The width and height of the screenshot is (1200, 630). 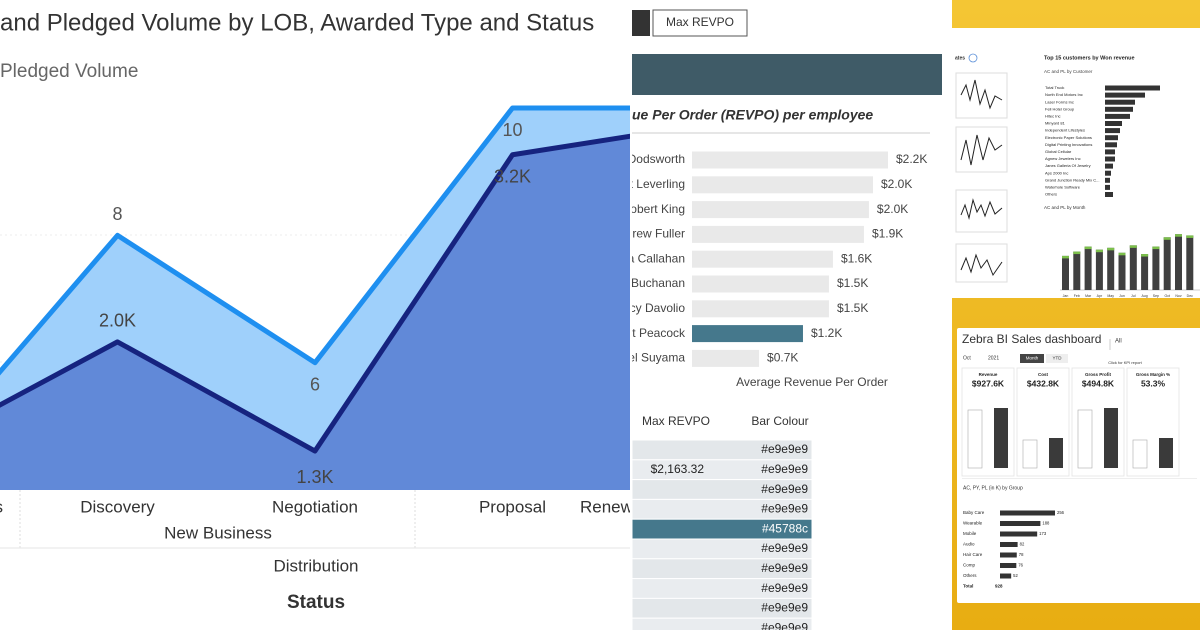 I want to click on table-header: Bar Colour, so click(x=779, y=421).